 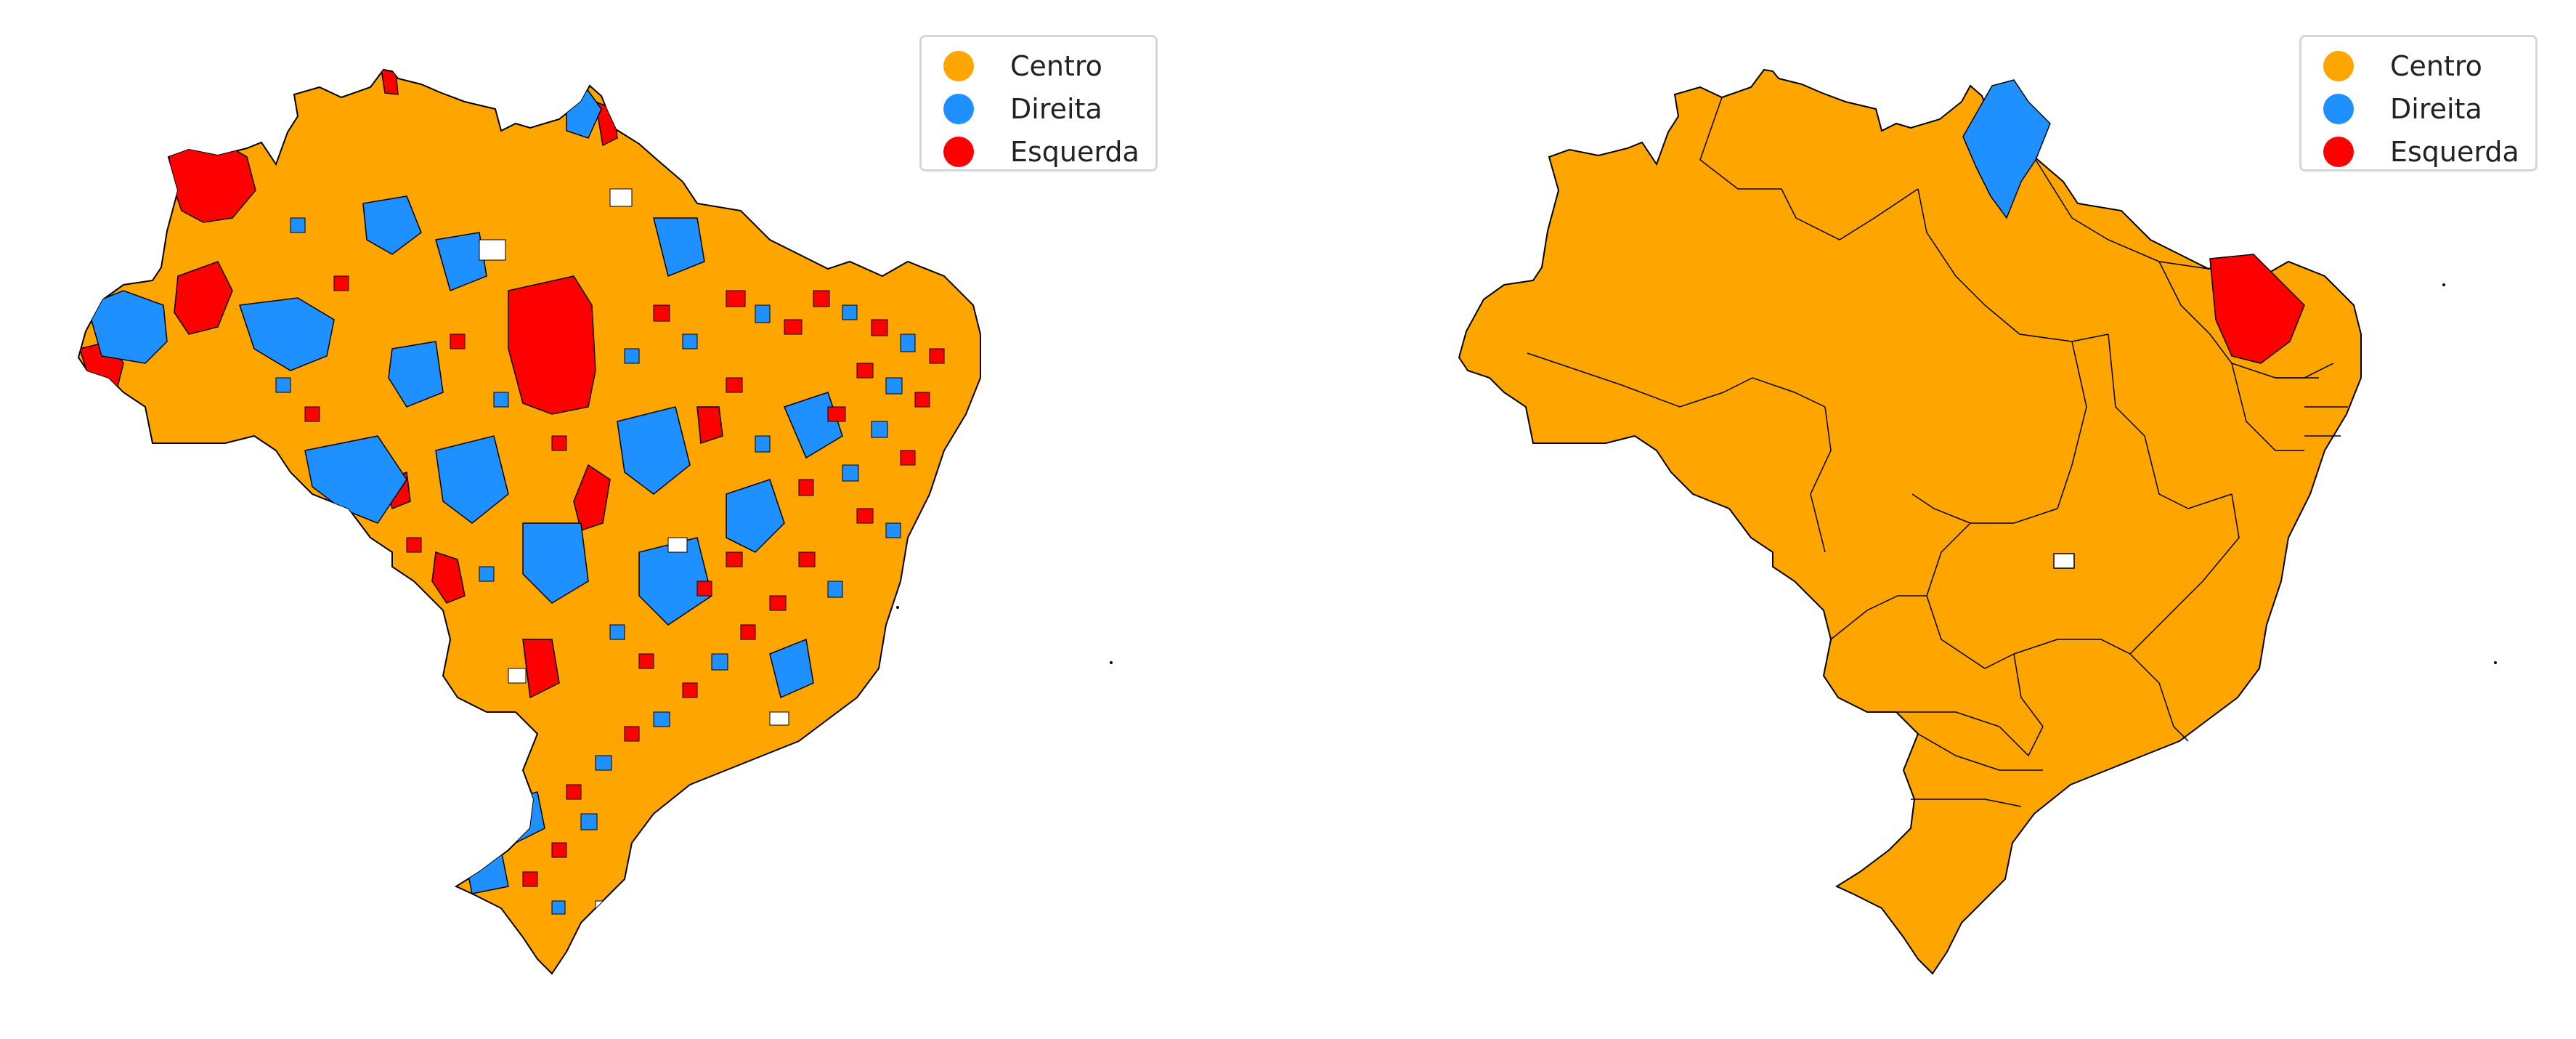 I want to click on municipal-legend: Centro Direita Esquerda, so click(x=1038, y=103).